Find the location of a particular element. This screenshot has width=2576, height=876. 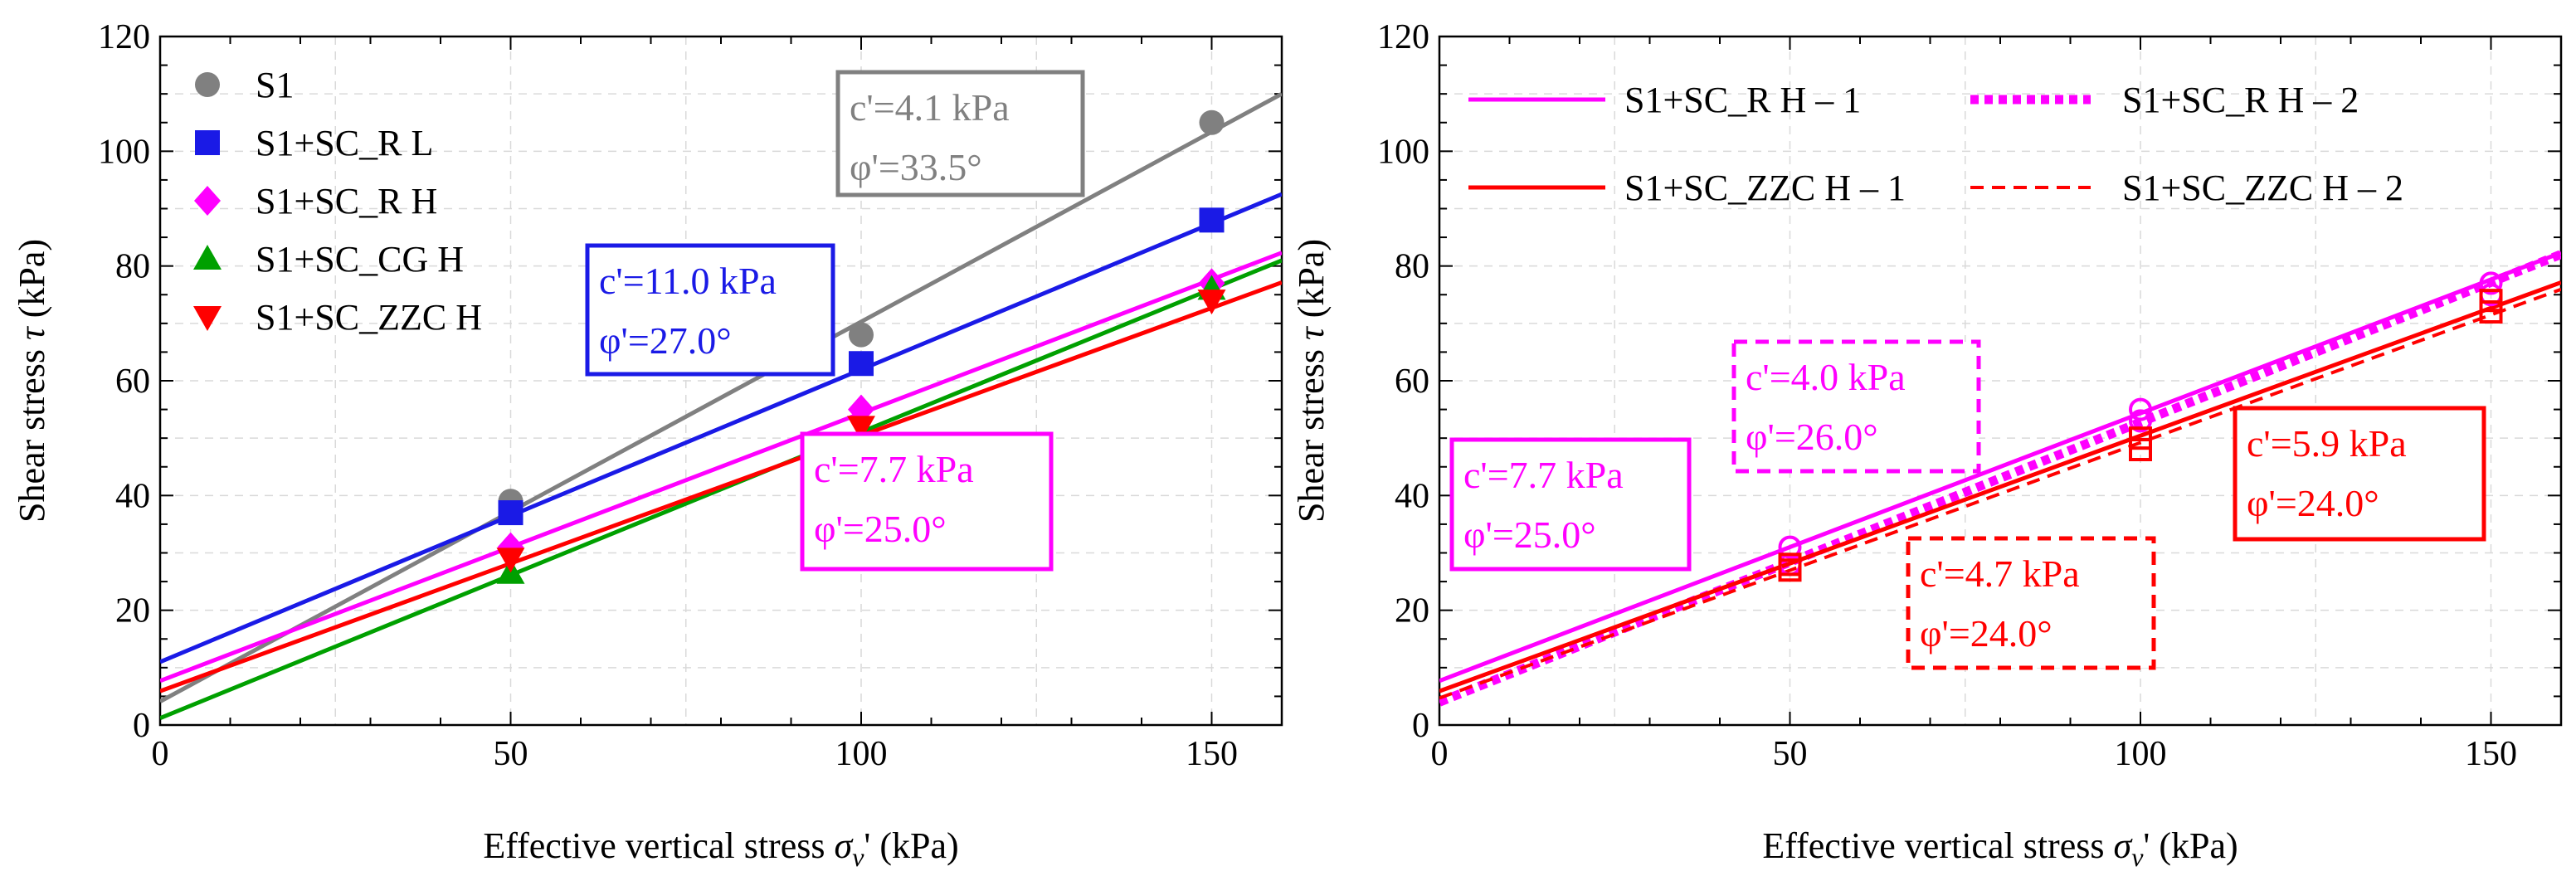

legend-label: S1+SC_CG H is located at coordinates (360, 259).